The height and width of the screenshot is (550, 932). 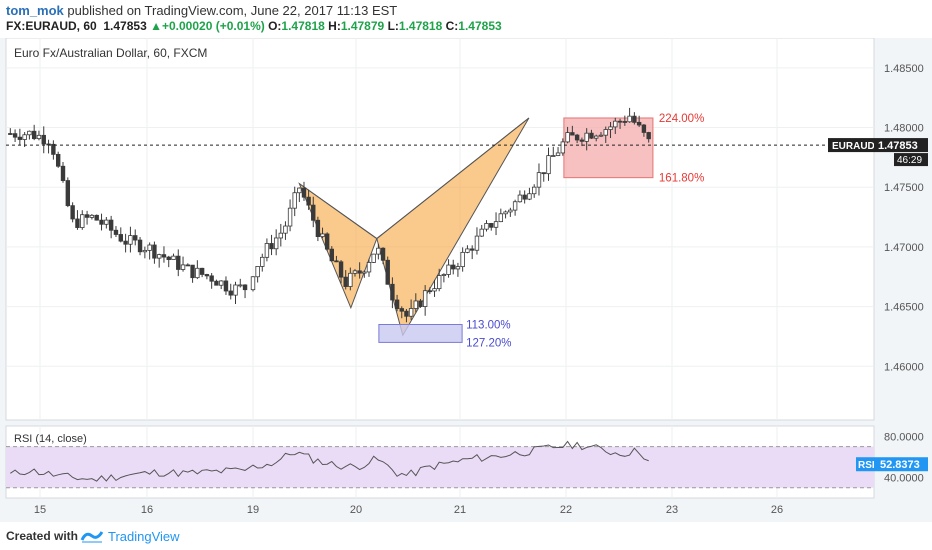 I want to click on low-label: L:, so click(x=393, y=26).